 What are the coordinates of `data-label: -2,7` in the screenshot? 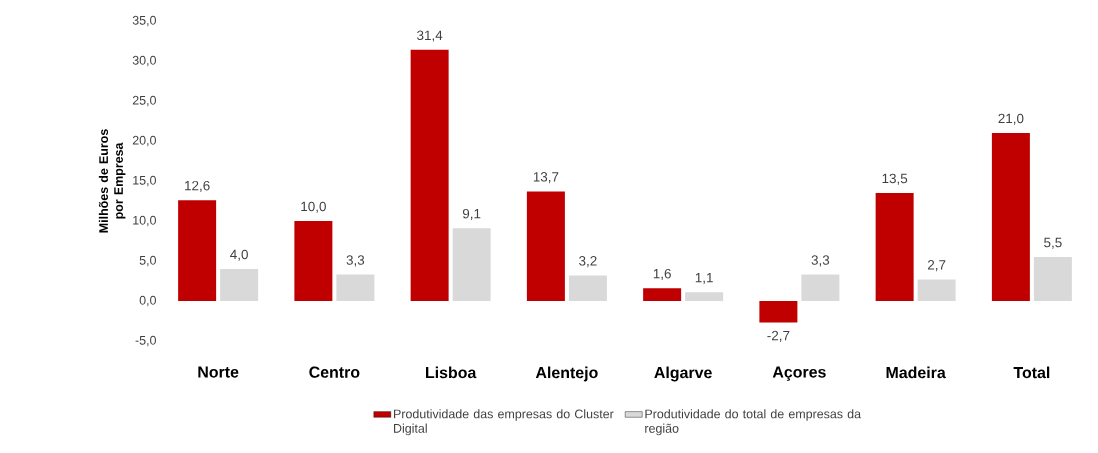 It's located at (778, 336).